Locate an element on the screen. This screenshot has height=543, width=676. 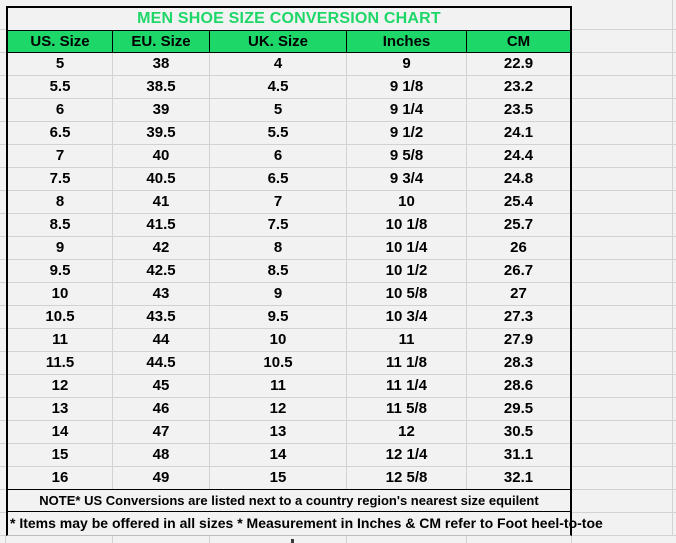
cell: 12 5/8 is located at coordinates (406, 478).